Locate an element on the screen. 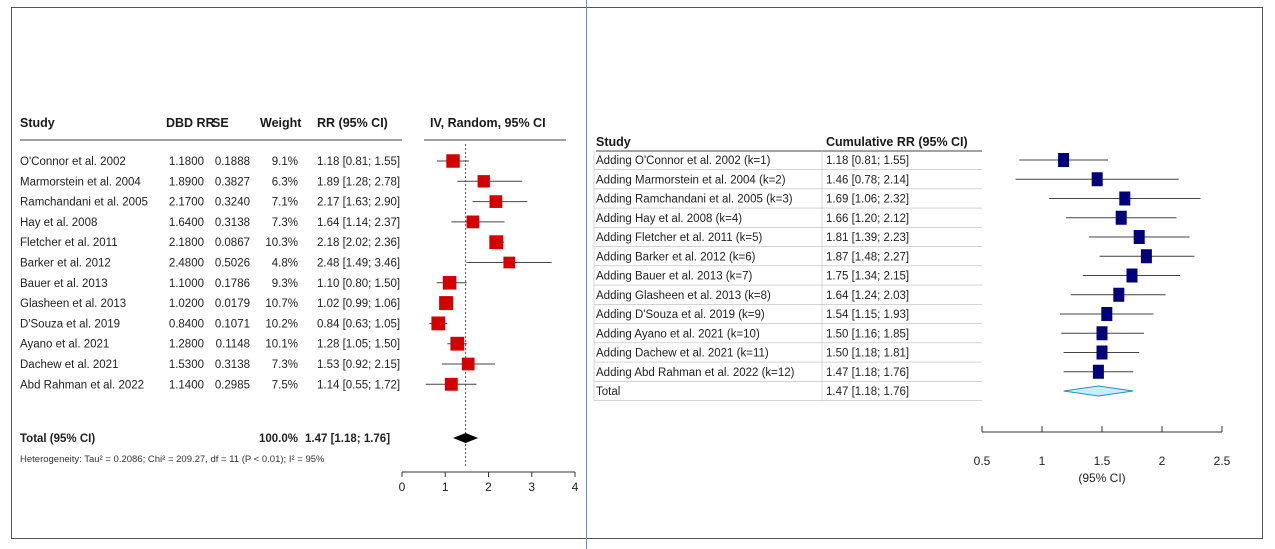 Image resolution: width=1275 pixels, height=549 pixels. study-se: 0.0867 is located at coordinates (232, 243).